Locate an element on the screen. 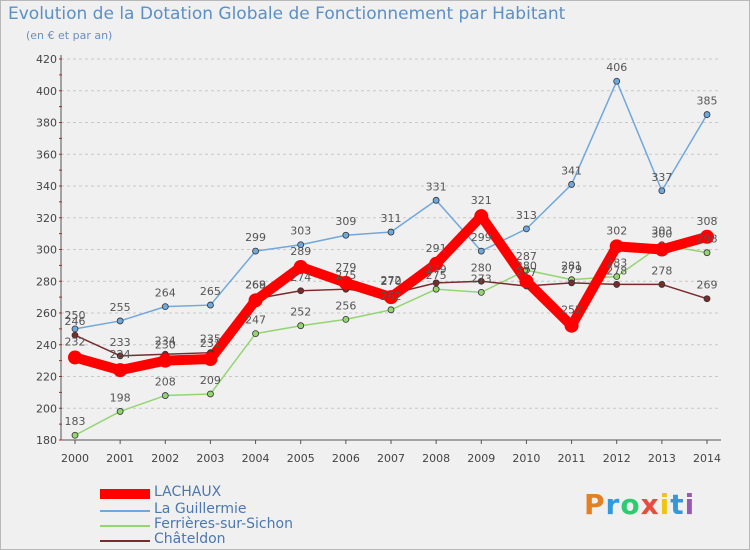 The width and height of the screenshot is (750, 550). x-tick-label: 2005 is located at coordinates (301, 458).